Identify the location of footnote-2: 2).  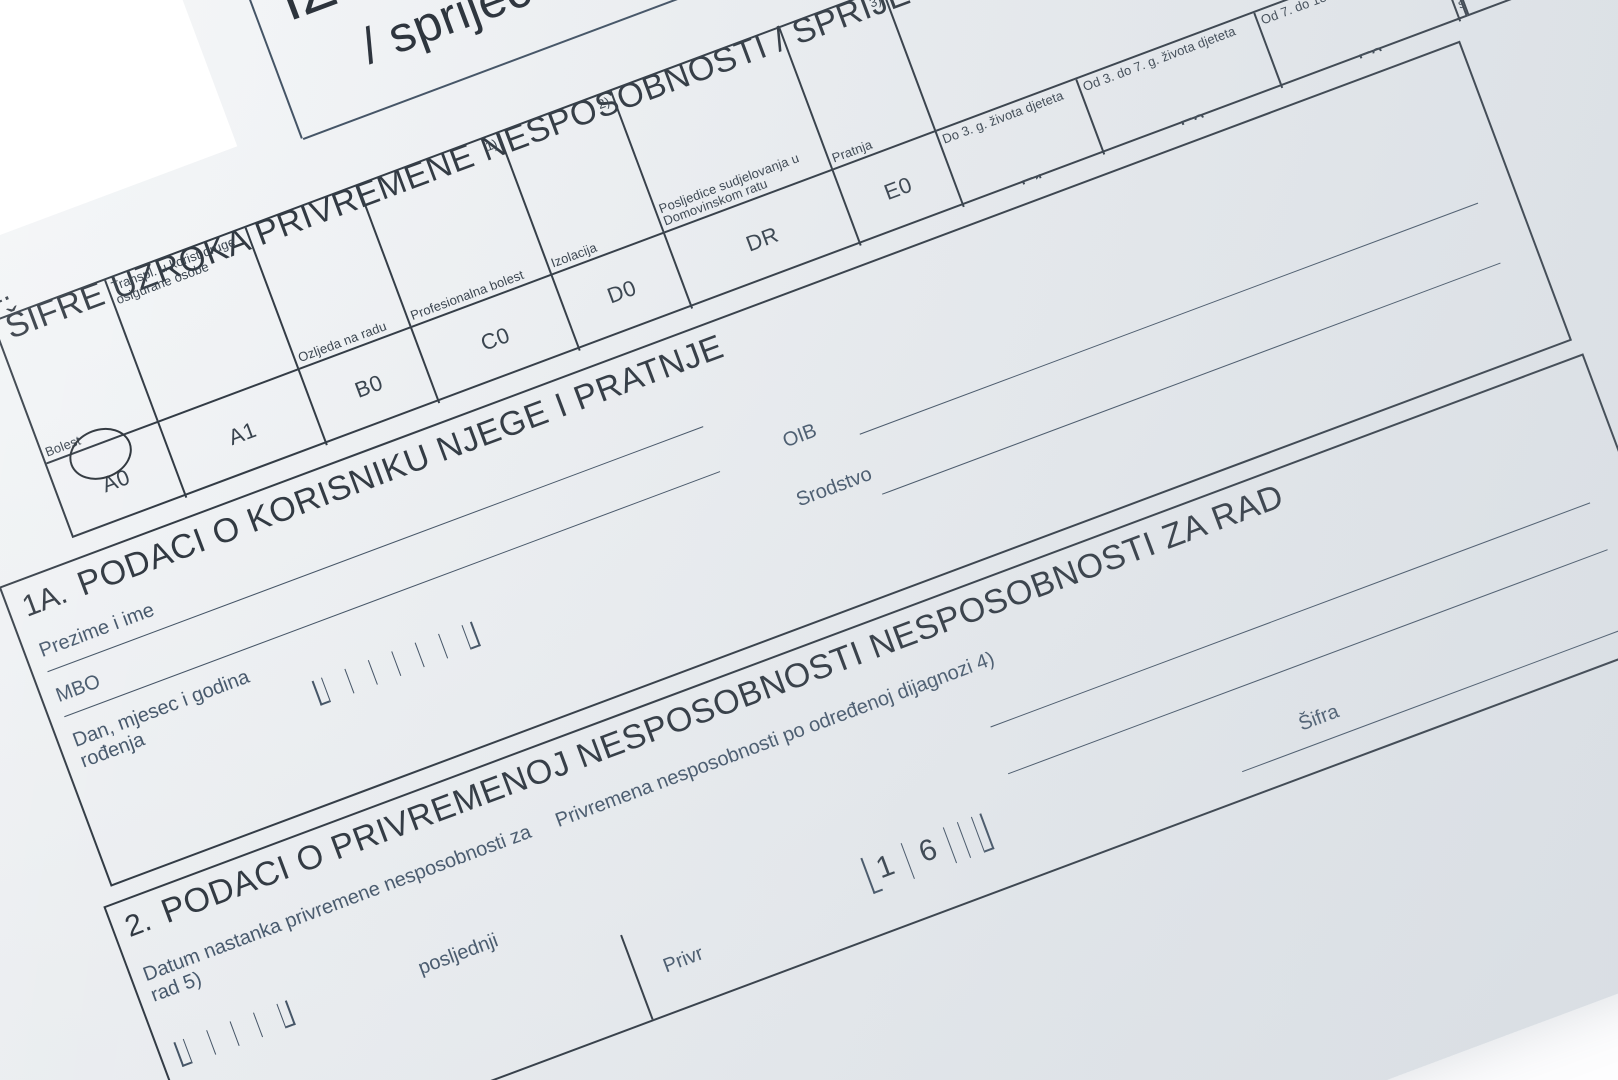
(603, 103).